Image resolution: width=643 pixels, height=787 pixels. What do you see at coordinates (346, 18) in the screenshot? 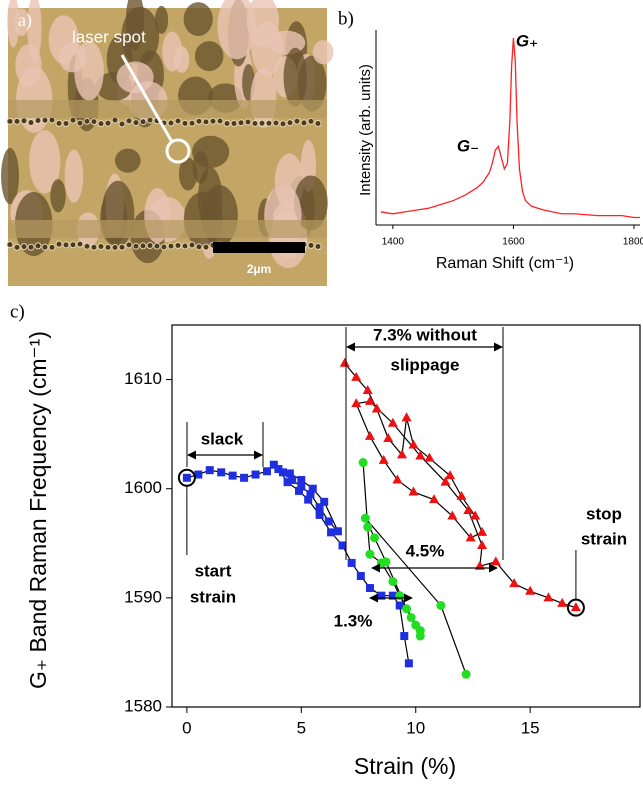
I see `panel-label: b)` at bounding box center [346, 18].